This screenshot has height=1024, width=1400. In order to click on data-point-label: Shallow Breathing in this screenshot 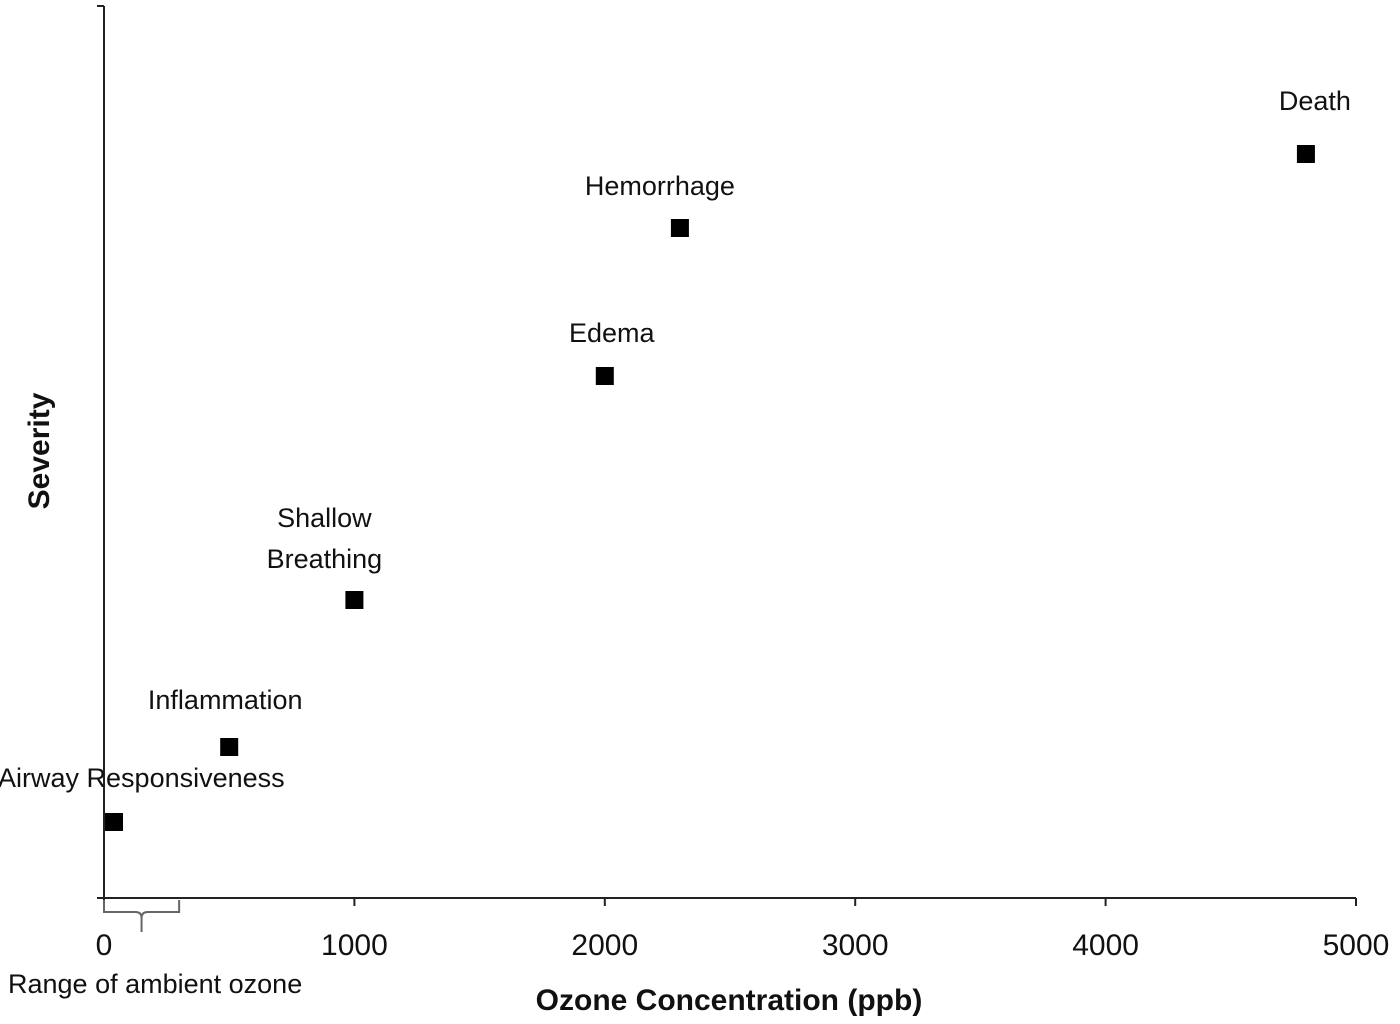, I will do `click(325, 538)`.